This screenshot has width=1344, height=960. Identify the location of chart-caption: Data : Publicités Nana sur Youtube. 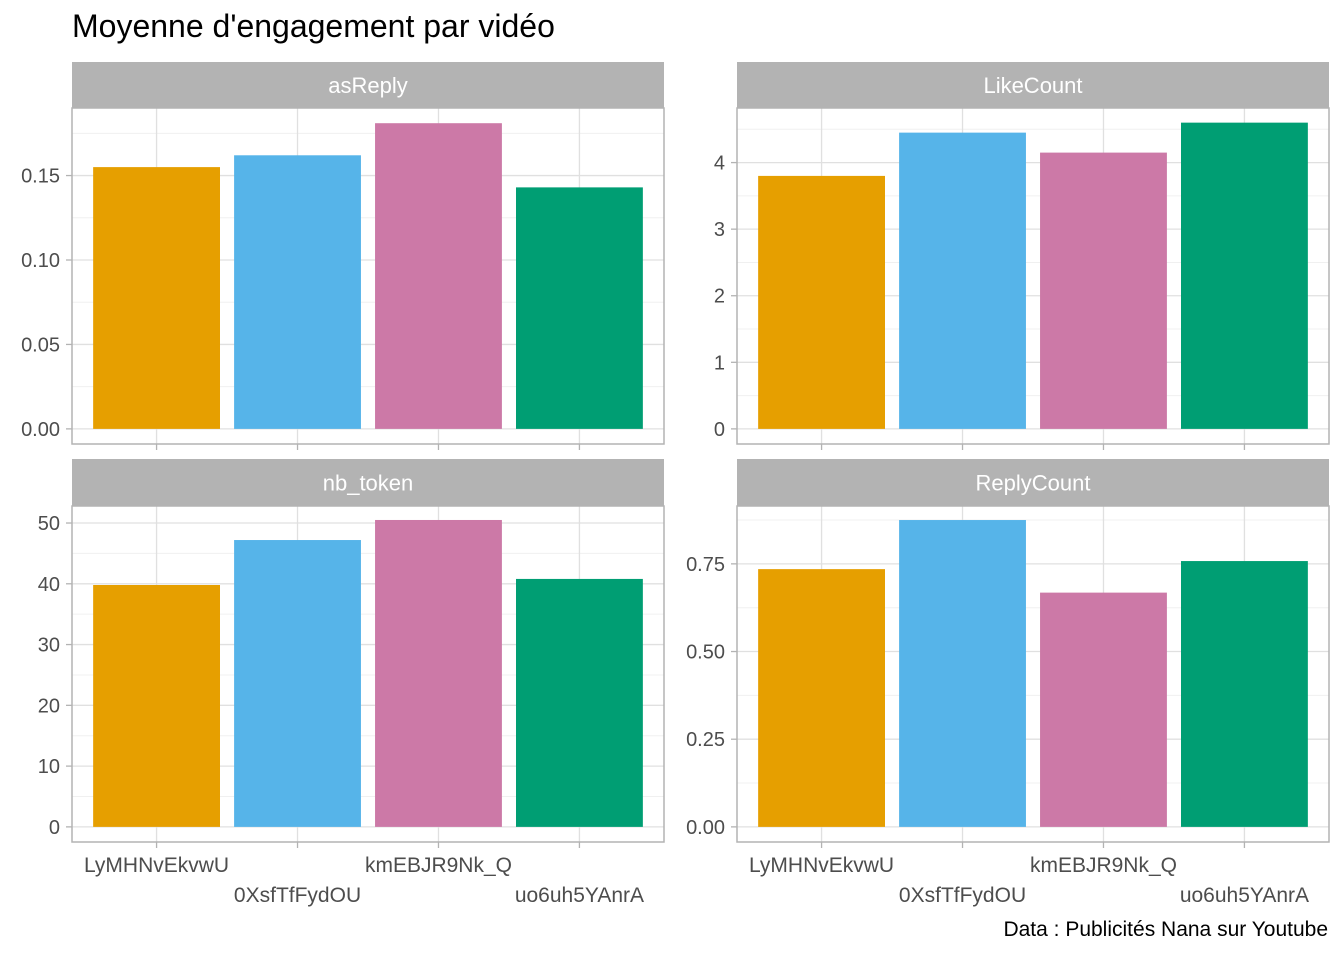
(1165, 929).